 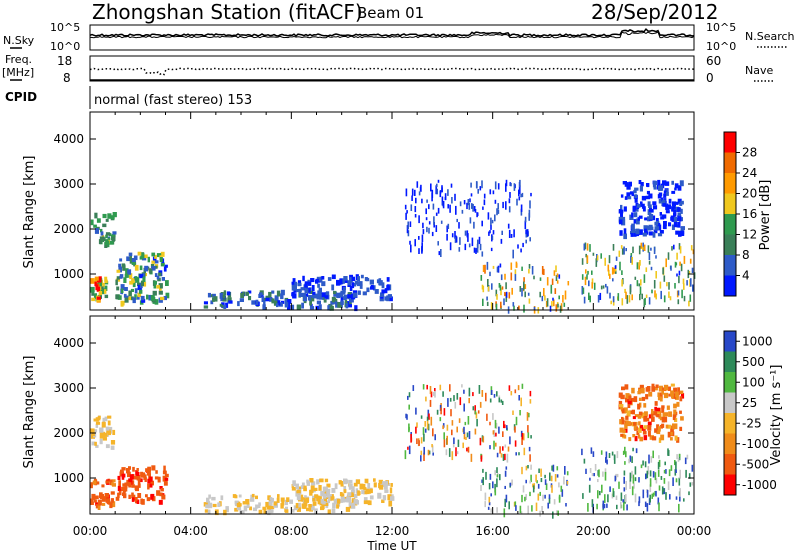 What do you see at coordinates (29, 212) in the screenshot?
I see `power-ylabel: Slant Range [km]` at bounding box center [29, 212].